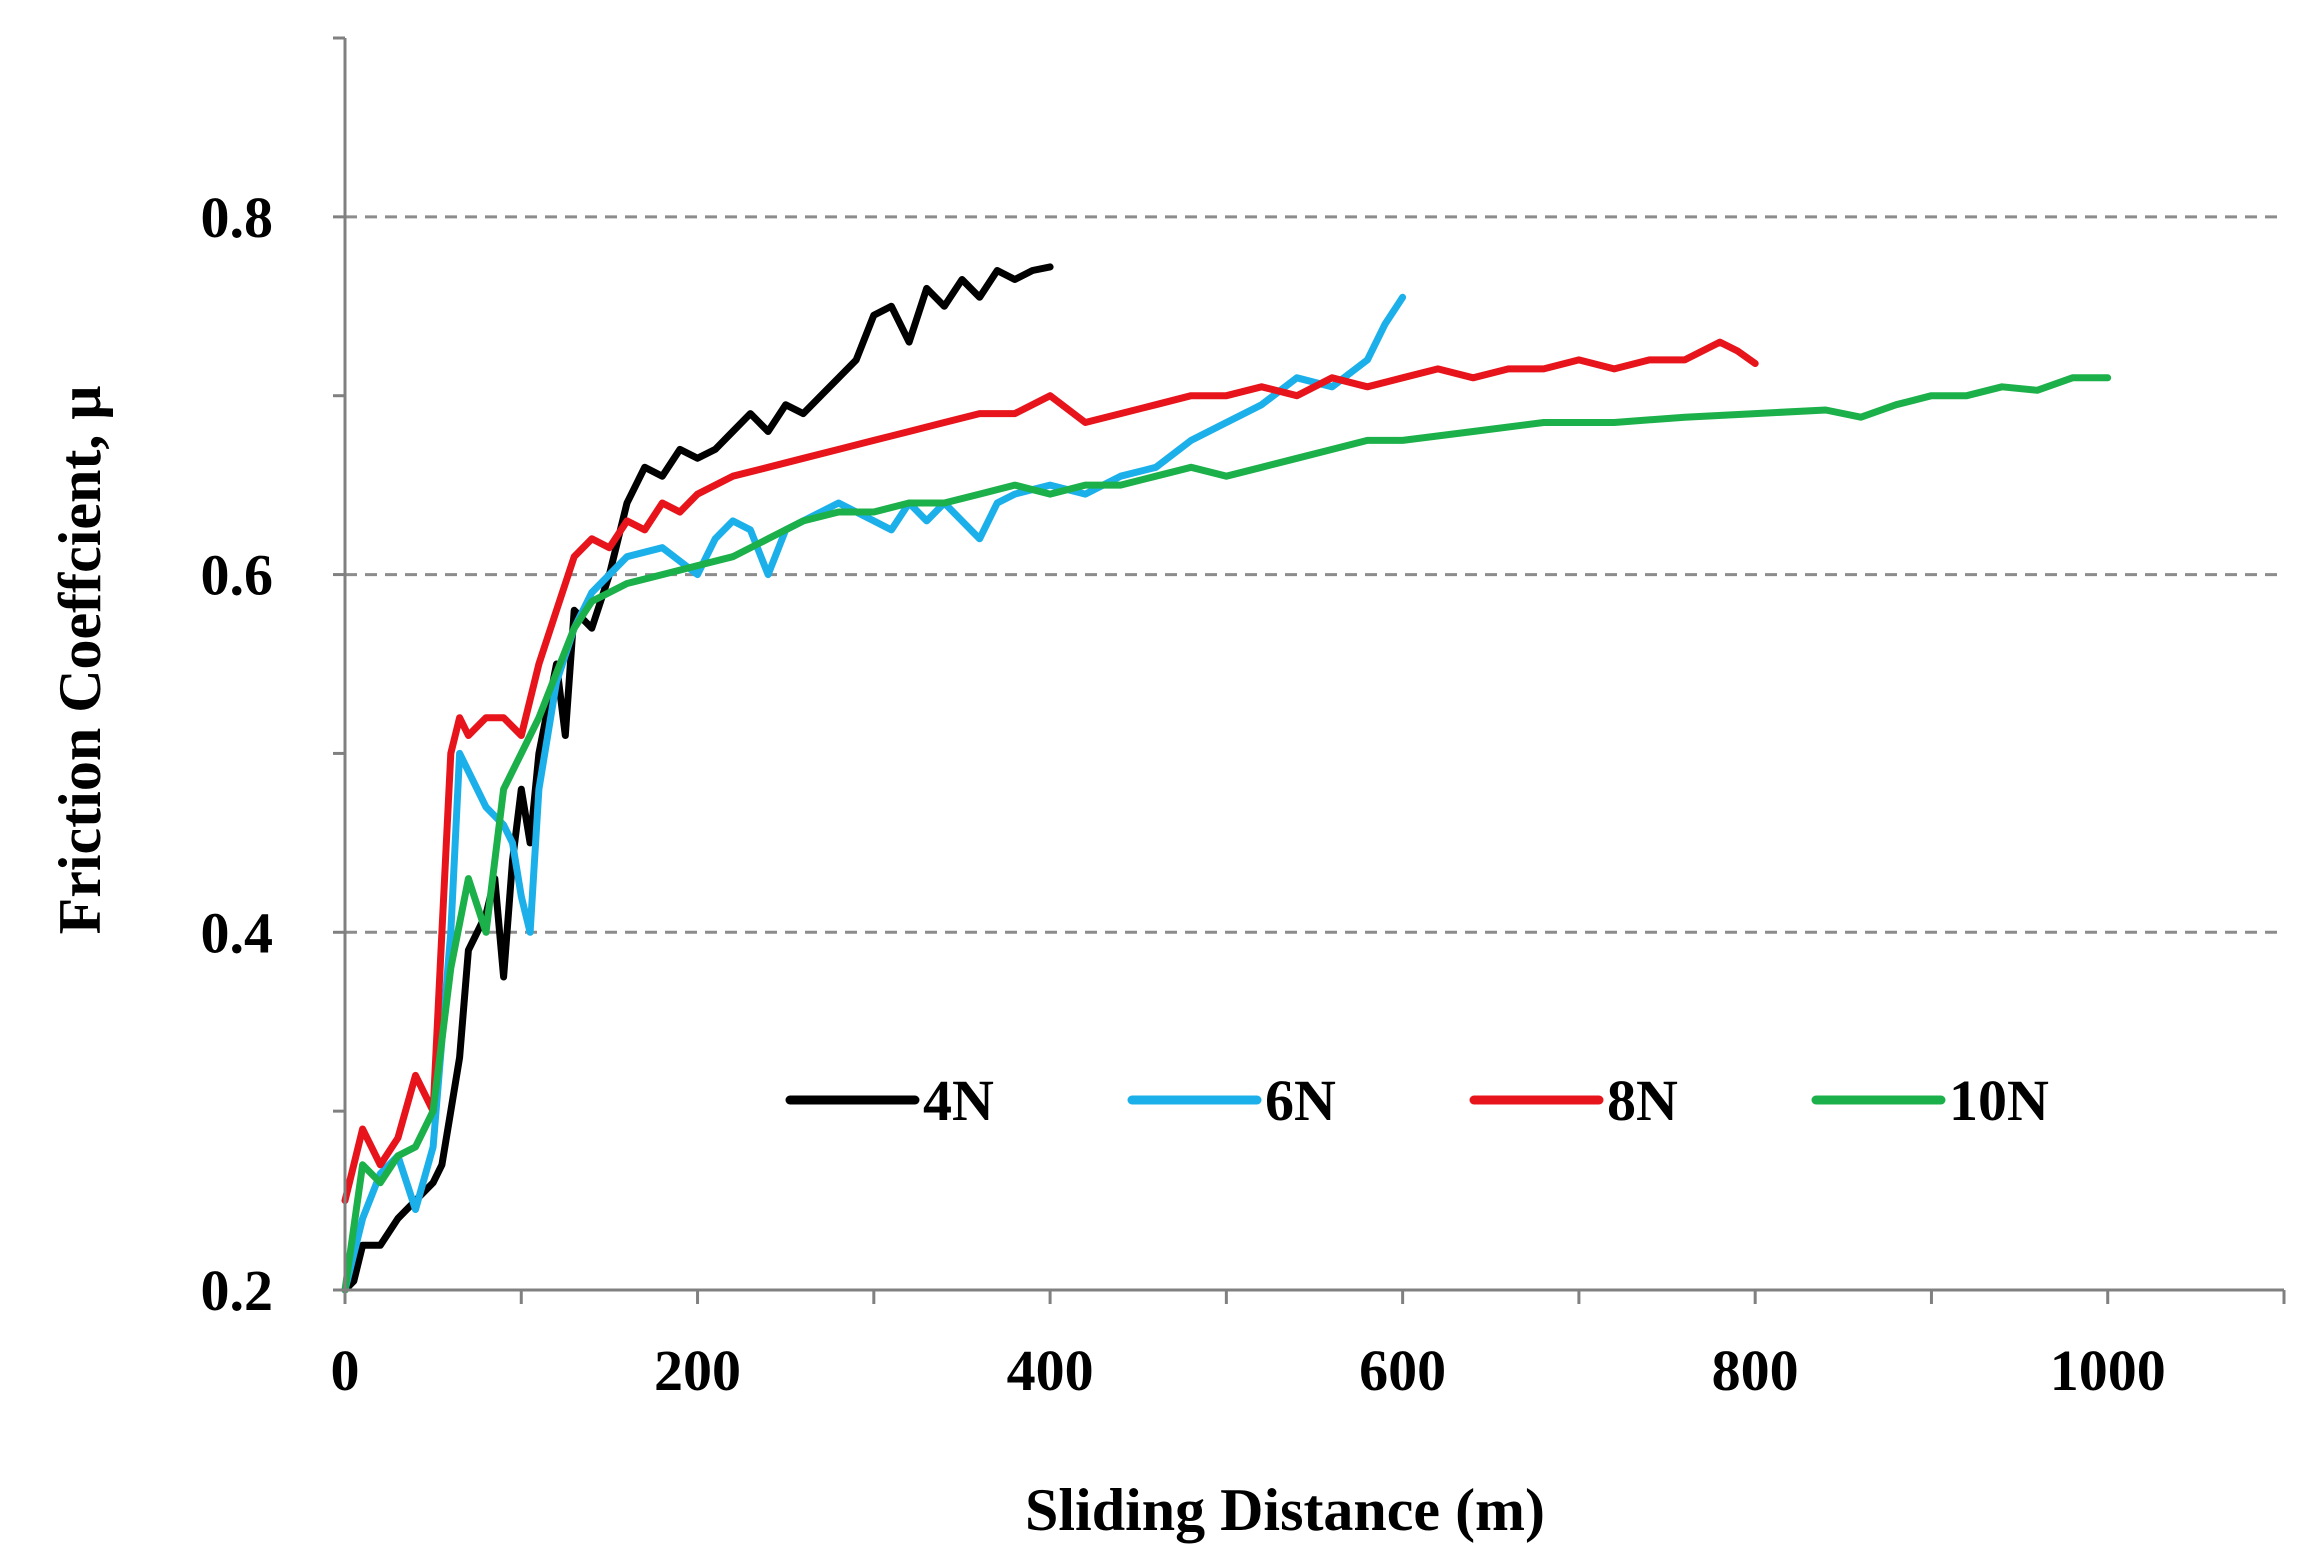  I want to click on x-tick-label-0: 0, so click(345, 1370).